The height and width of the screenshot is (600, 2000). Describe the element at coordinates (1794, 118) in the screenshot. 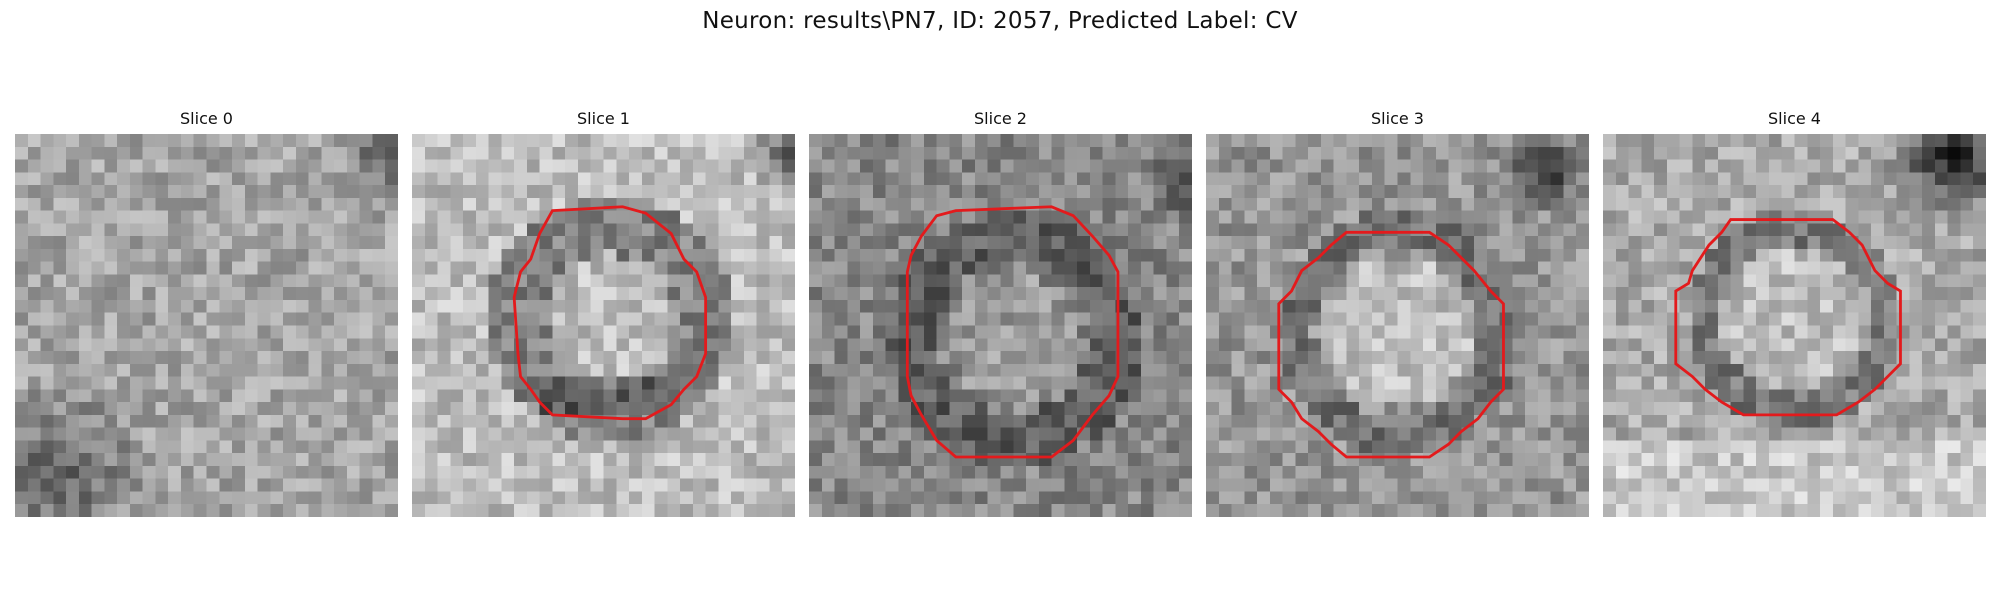

I see `slice-title: Slice 4` at that location.